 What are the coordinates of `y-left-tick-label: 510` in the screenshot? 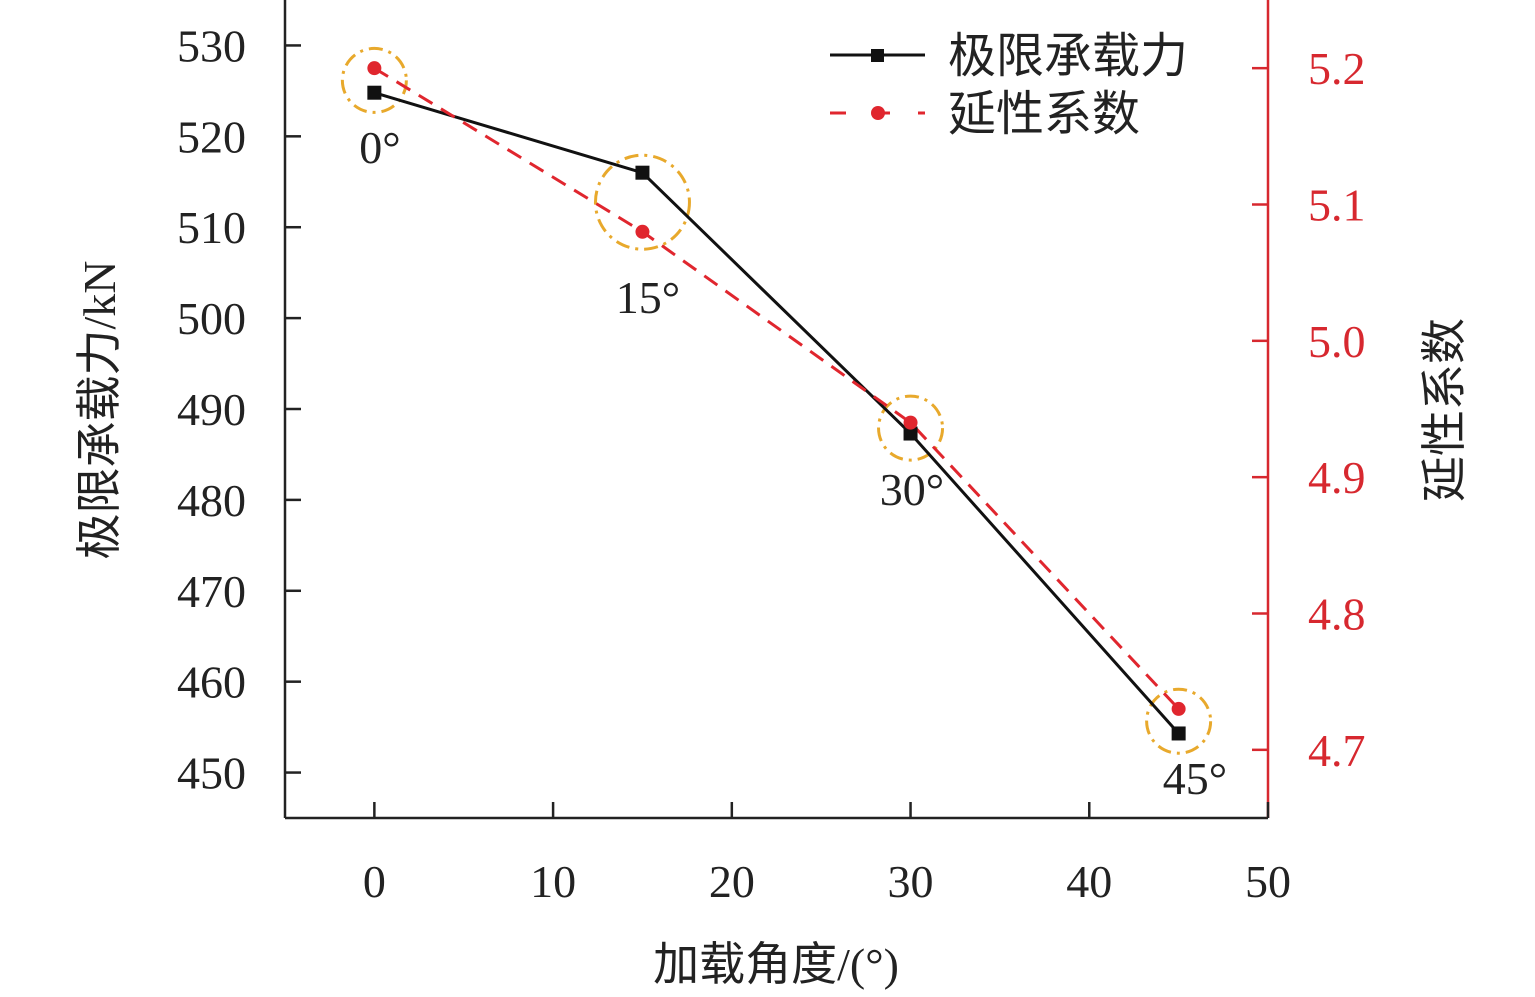 It's located at (211, 227).